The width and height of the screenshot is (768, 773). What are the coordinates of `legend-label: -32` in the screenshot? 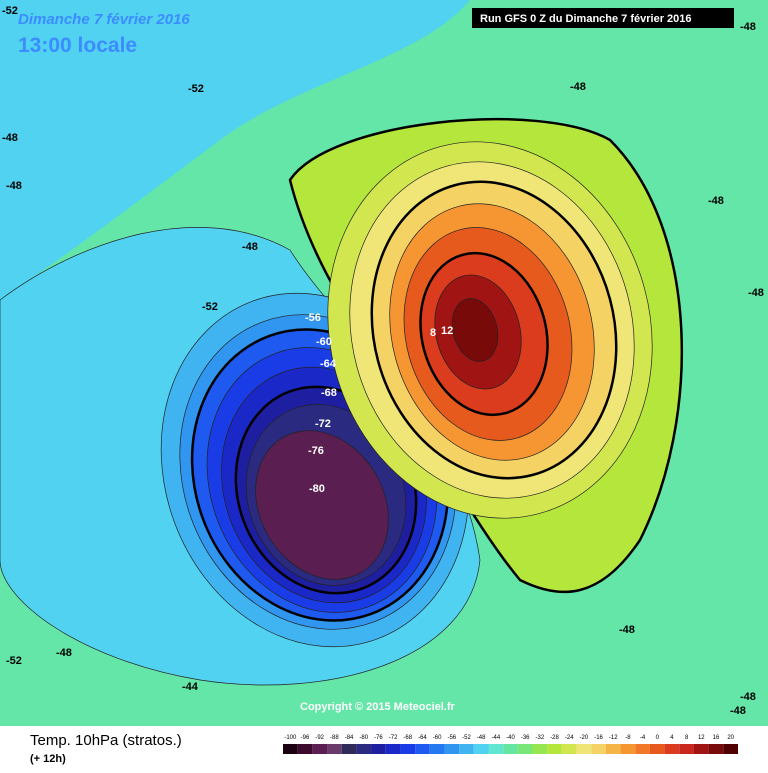 It's located at (540, 738).